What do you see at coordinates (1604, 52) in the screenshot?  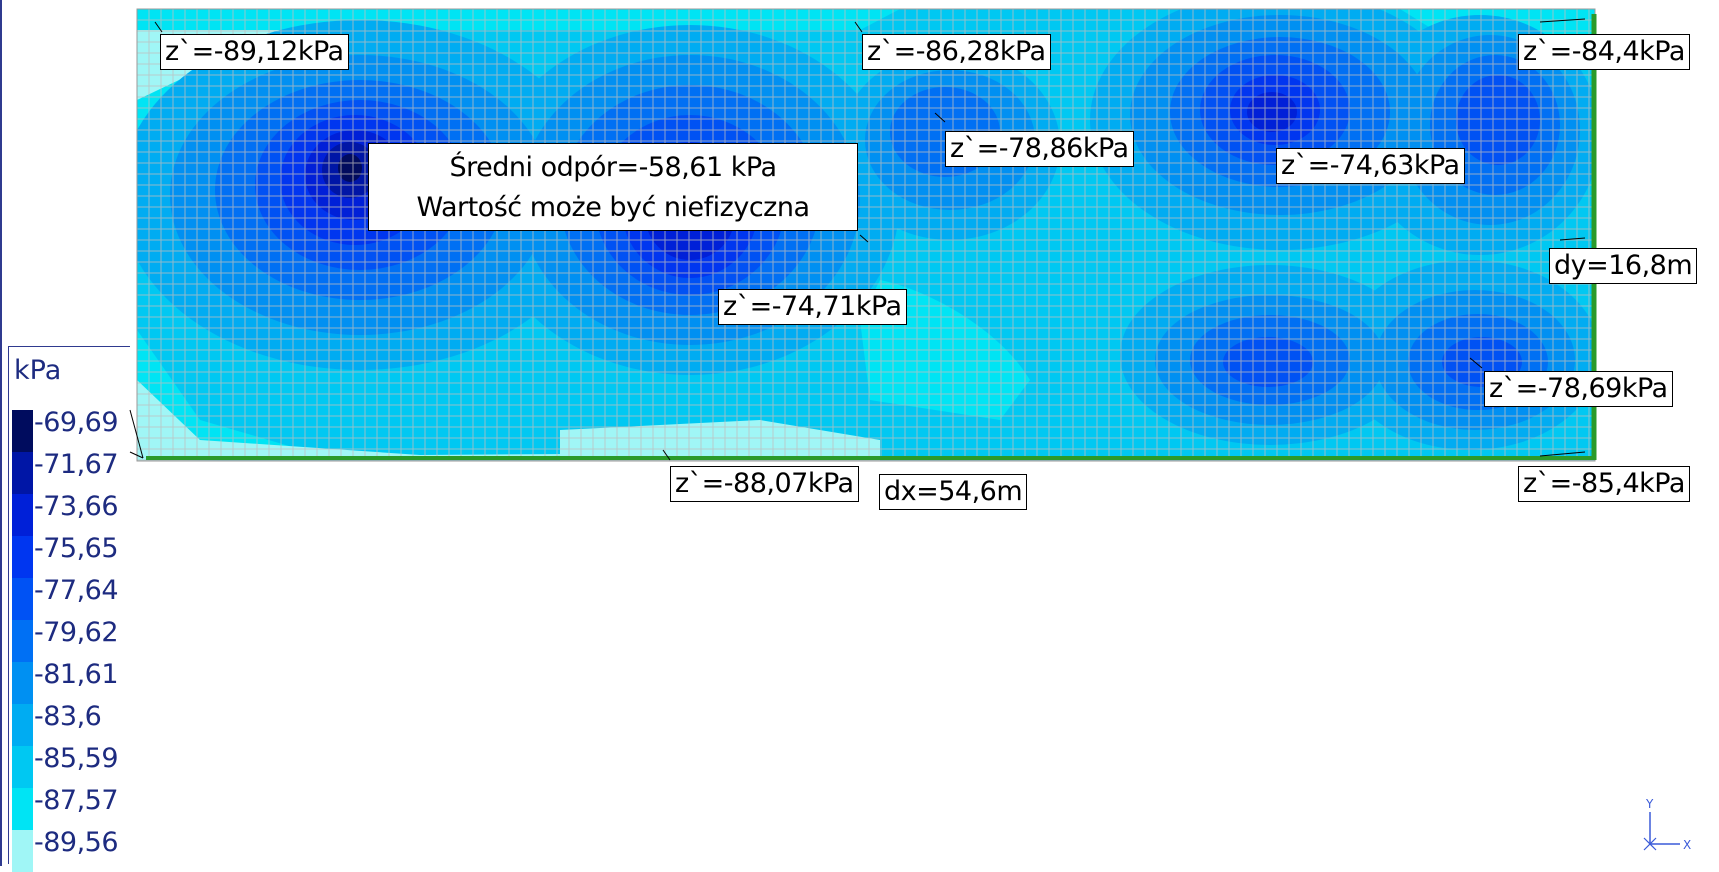 I see `value-label-top-right: z`=-84,4kPa` at bounding box center [1604, 52].